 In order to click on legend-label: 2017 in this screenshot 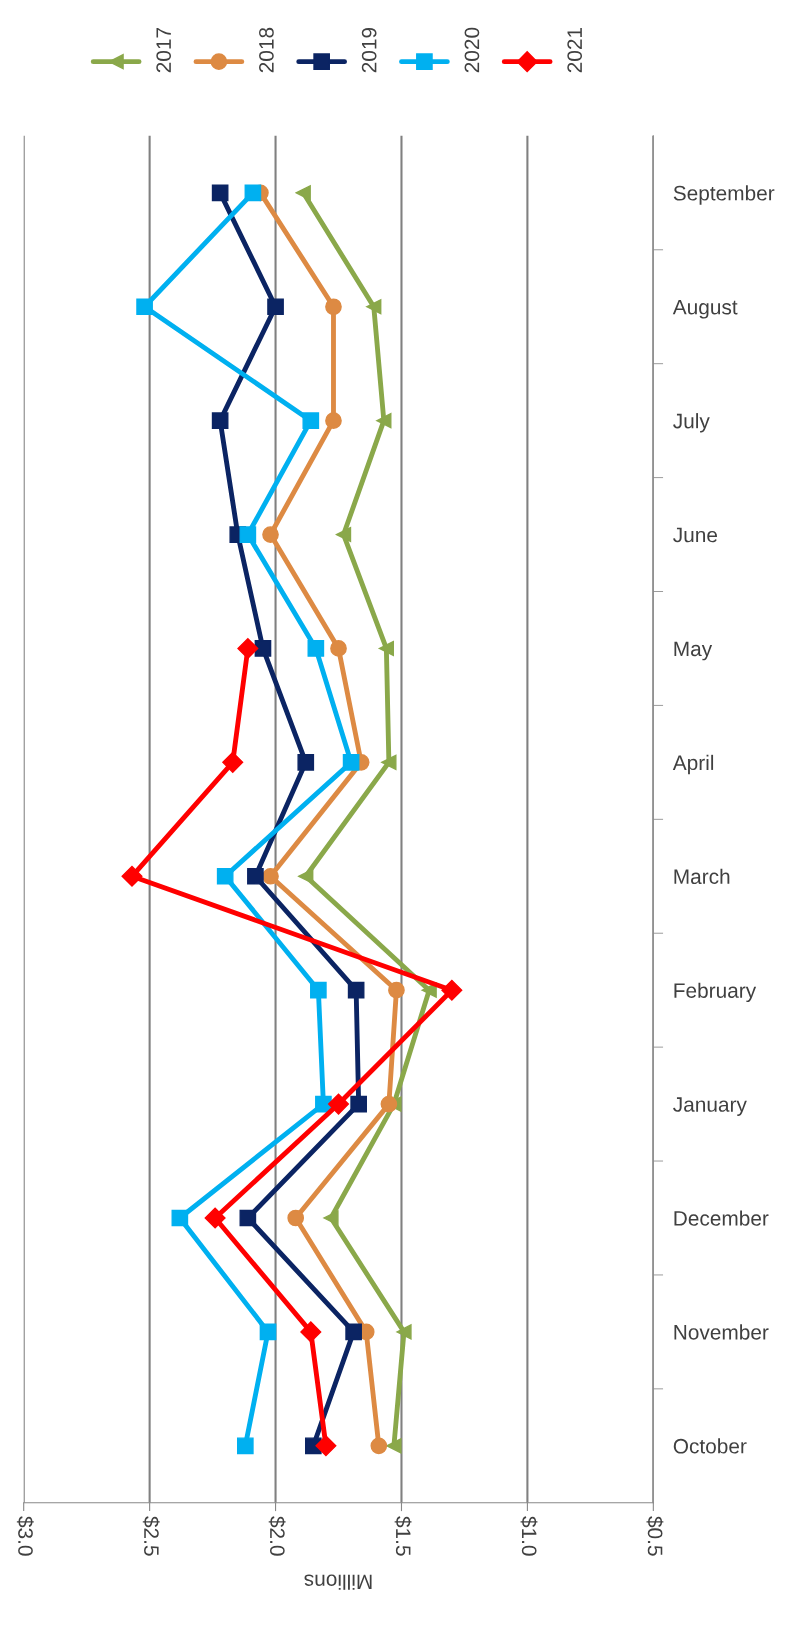, I will do `click(164, 50)`.